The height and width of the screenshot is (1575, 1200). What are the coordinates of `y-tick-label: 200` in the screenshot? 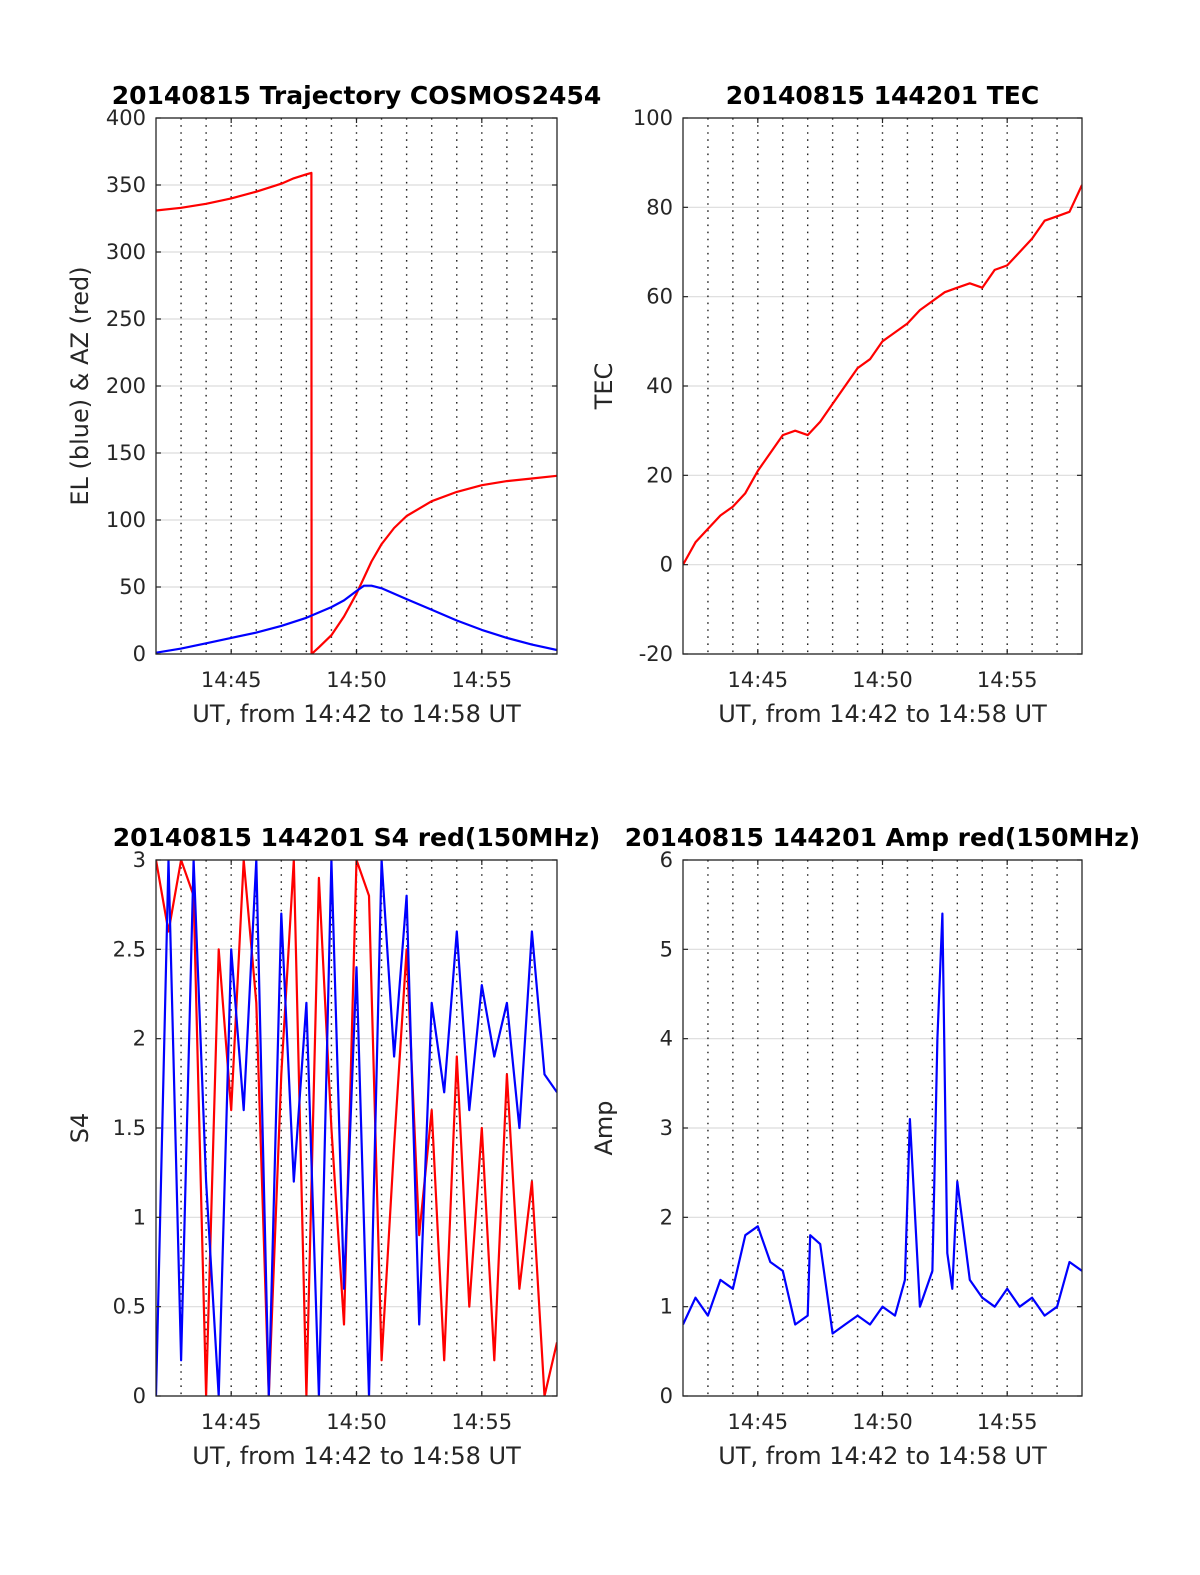 It's located at (126, 386).